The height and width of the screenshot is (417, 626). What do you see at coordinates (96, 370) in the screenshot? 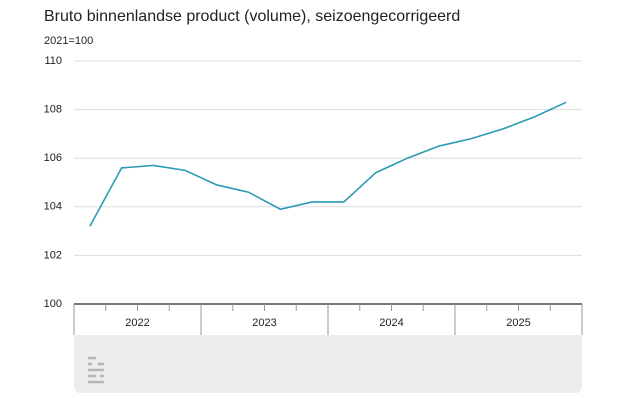
I see `logo` at bounding box center [96, 370].